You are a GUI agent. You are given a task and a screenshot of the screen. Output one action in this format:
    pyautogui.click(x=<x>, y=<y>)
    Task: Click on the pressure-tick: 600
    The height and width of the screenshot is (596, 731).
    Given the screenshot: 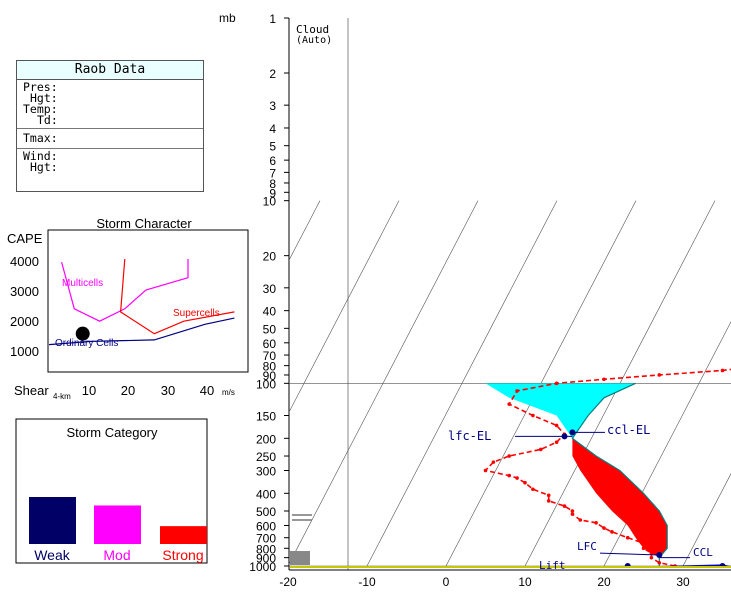 What is the action you would take?
    pyautogui.click(x=266, y=526)
    